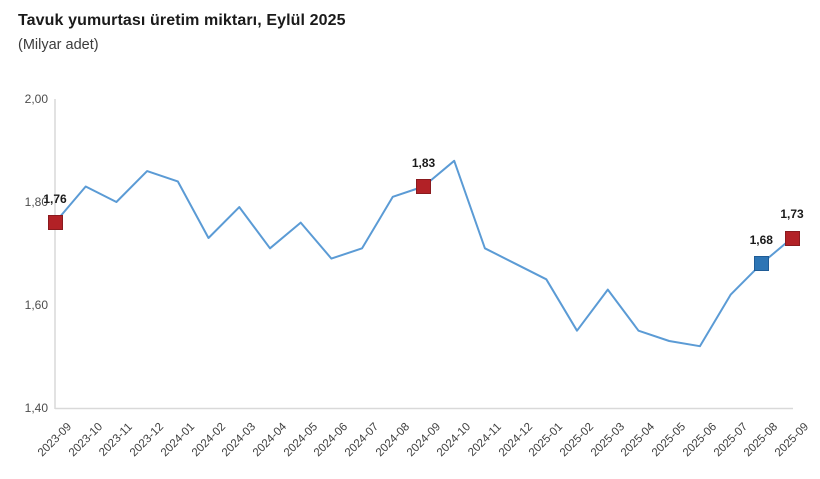 This screenshot has width=820, height=479. Describe the element at coordinates (792, 214) in the screenshot. I see `point-value-label-2025-09: 1,73` at that location.